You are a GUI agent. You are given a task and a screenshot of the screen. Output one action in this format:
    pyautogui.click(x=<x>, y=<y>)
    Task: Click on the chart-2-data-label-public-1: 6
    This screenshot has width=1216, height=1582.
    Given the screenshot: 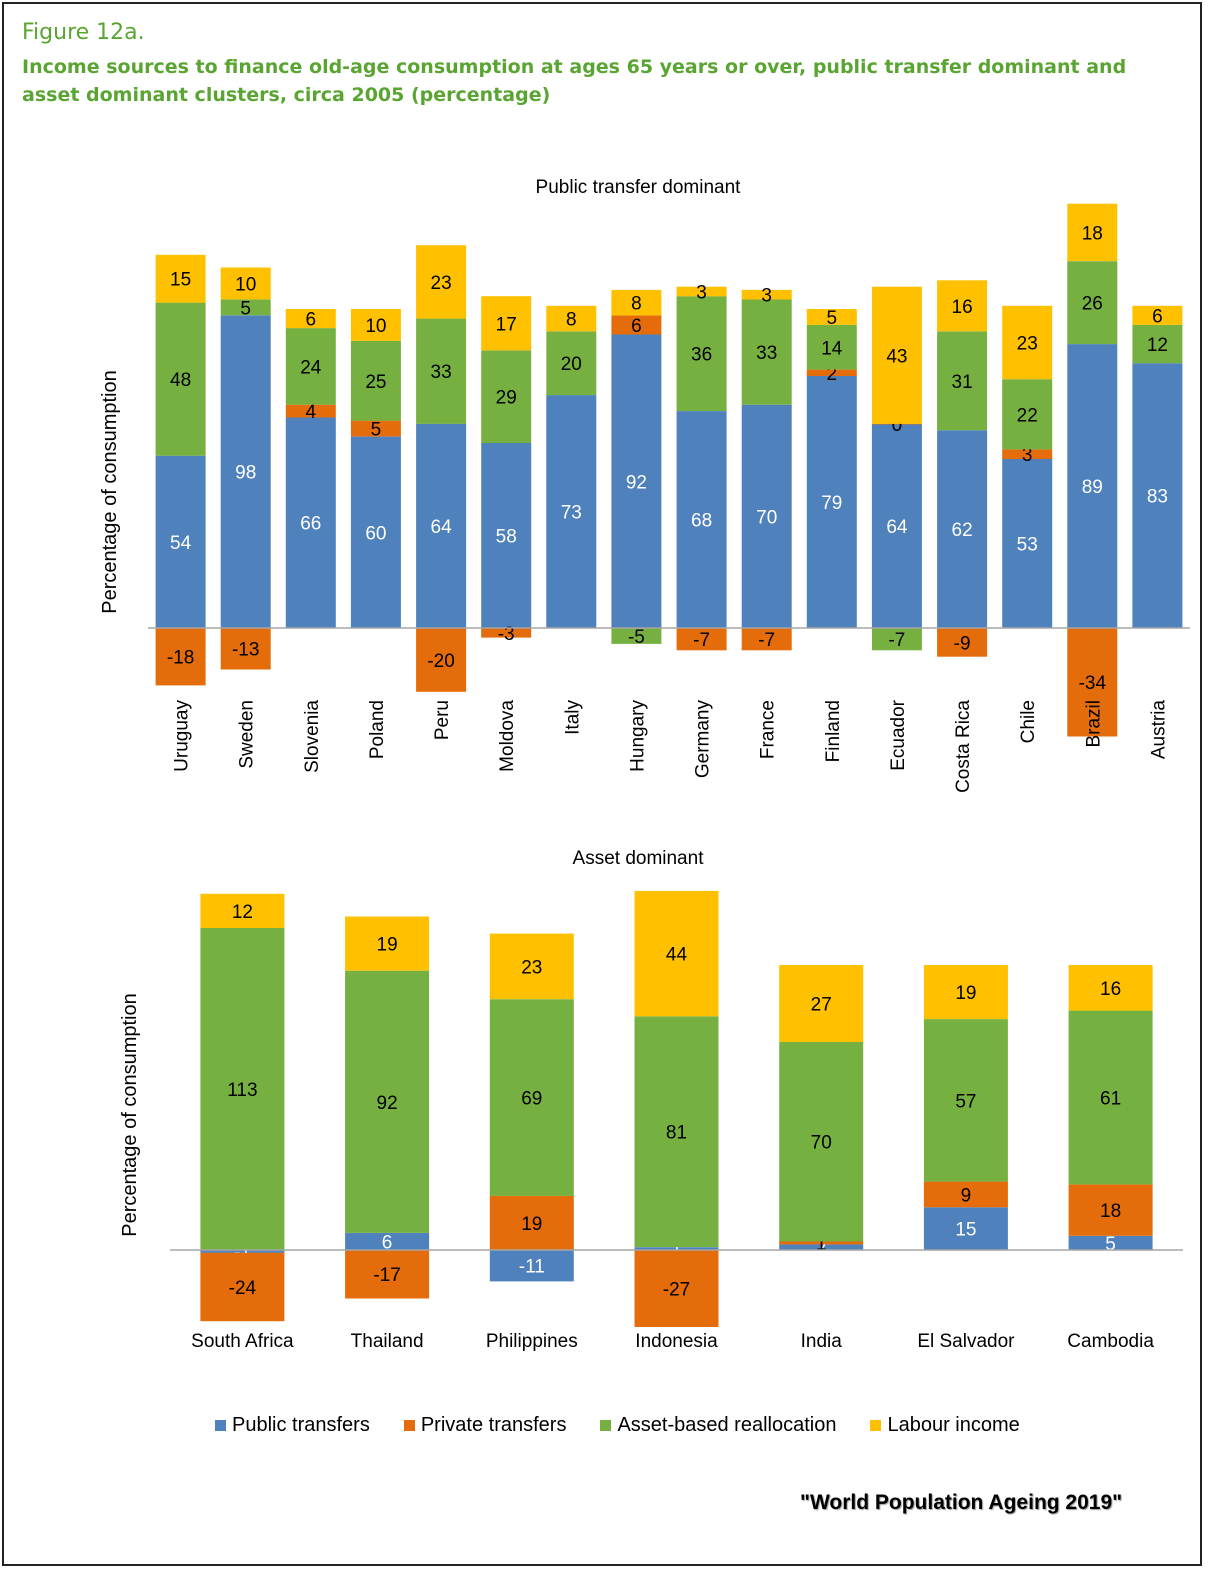 What is the action you would take?
    pyautogui.click(x=387, y=1243)
    